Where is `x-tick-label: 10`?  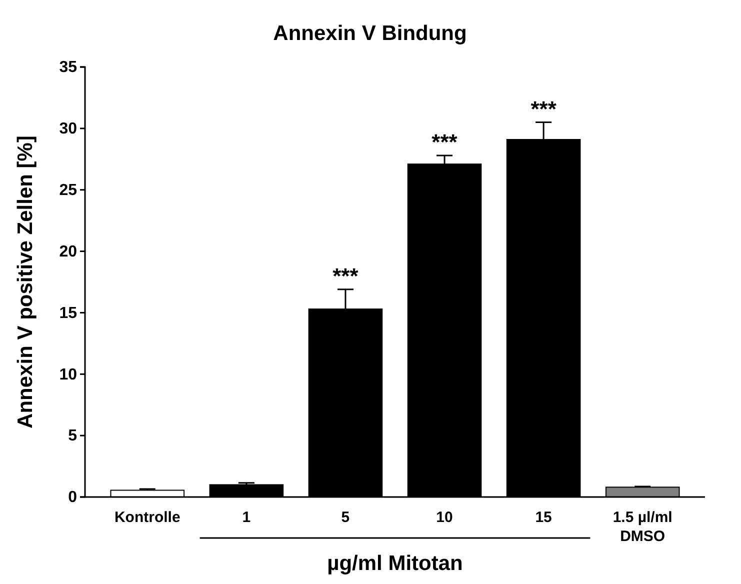
x-tick-label: 10 is located at coordinates (444, 517).